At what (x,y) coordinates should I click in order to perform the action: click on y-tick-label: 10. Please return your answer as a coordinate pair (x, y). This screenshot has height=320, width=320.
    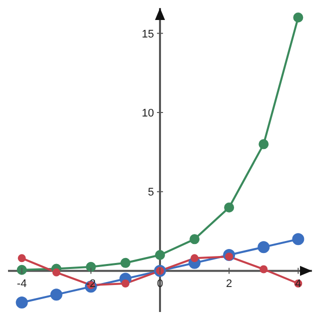
    Looking at the image, I should click on (148, 114).